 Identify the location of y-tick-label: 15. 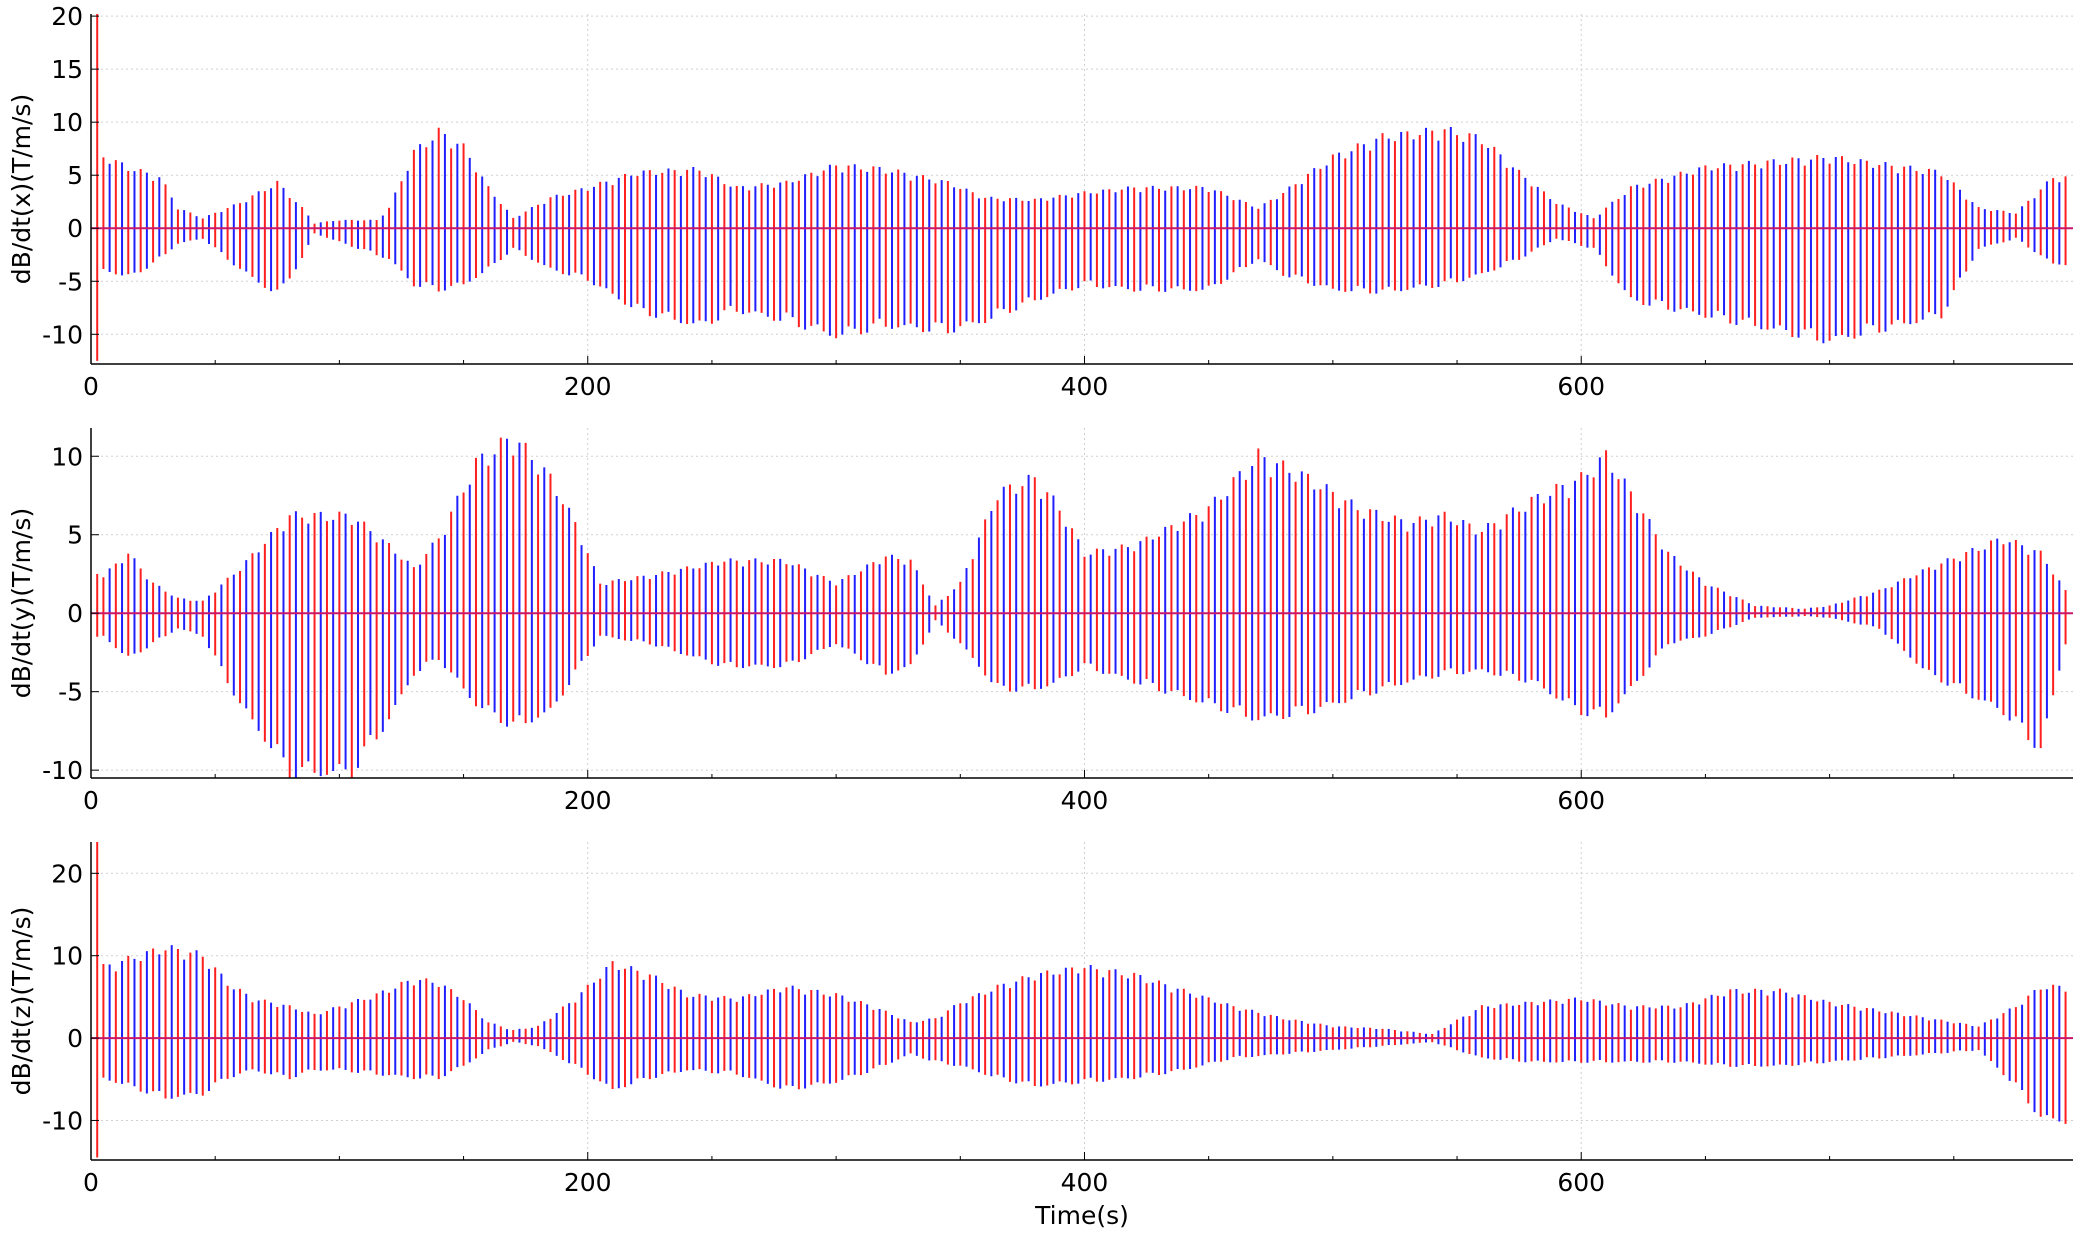
(67, 69).